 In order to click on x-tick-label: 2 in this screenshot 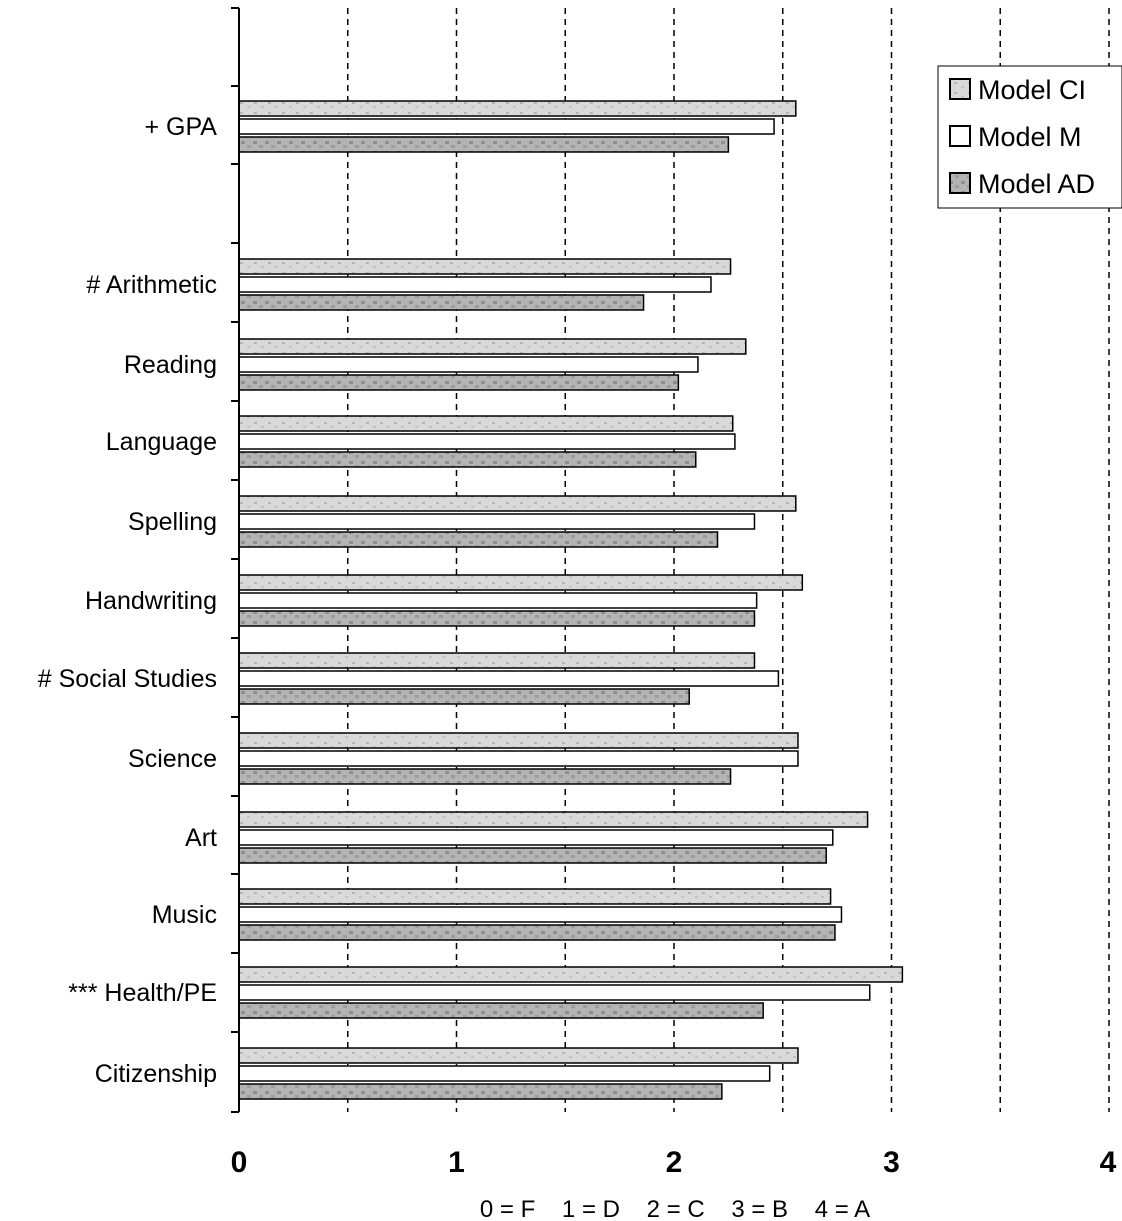, I will do `click(674, 1162)`.